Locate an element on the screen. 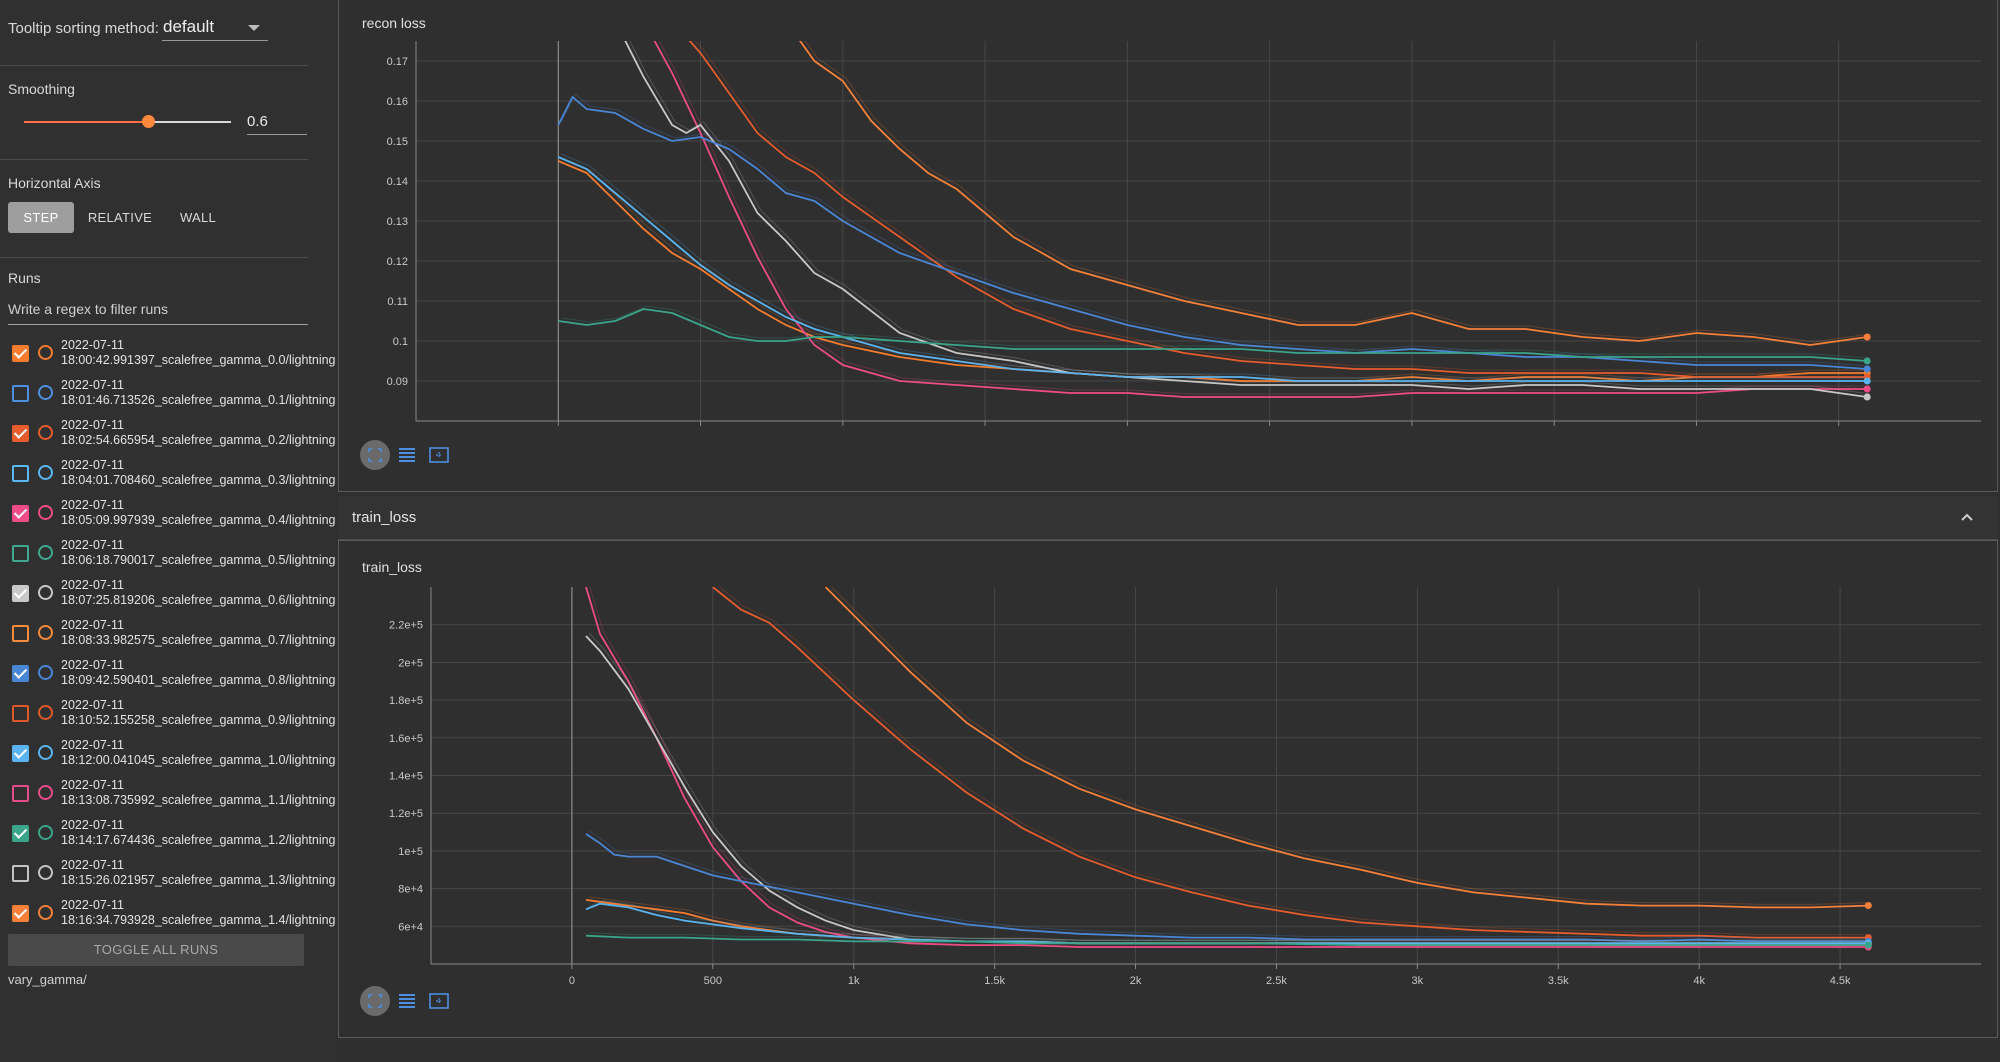 The height and width of the screenshot is (1062, 2000). group-title: train_loss is located at coordinates (384, 517).